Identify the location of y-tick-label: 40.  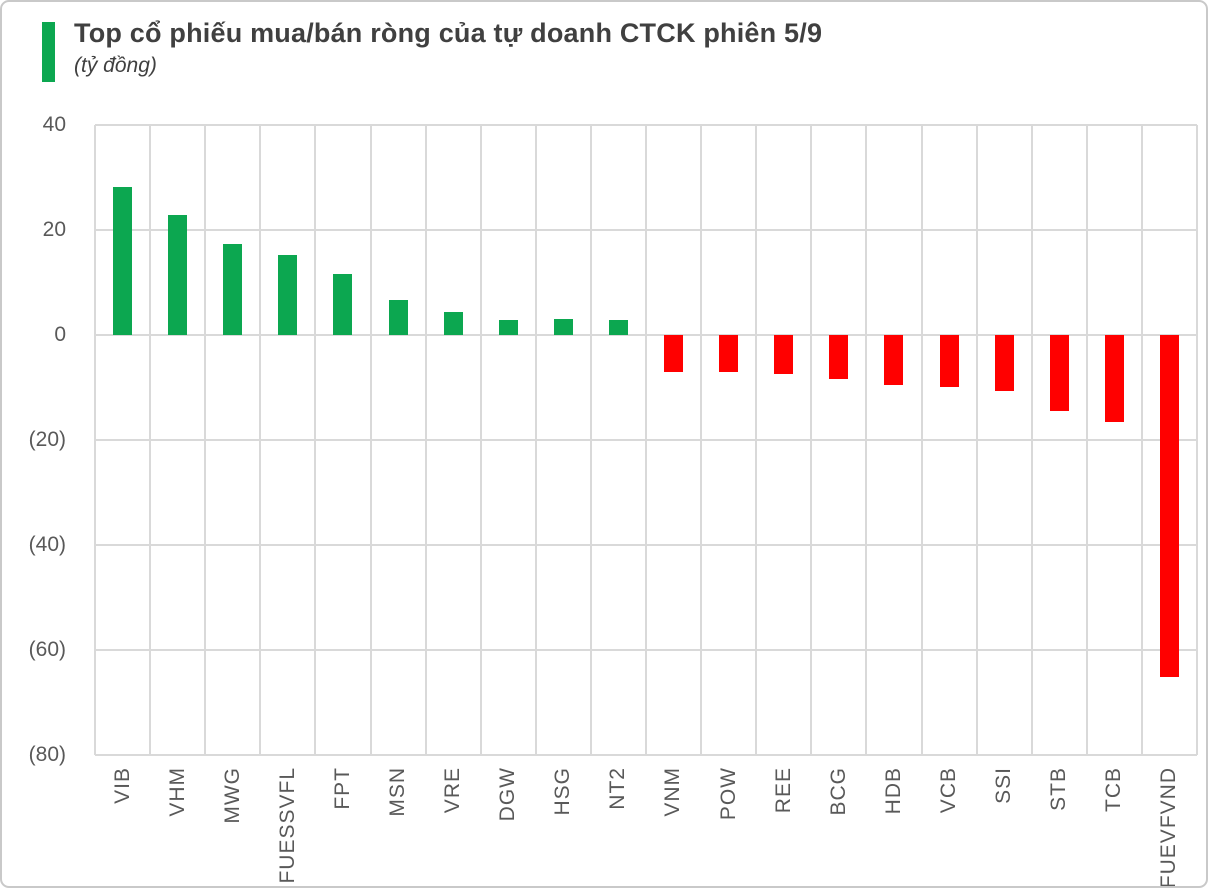
(54, 124).